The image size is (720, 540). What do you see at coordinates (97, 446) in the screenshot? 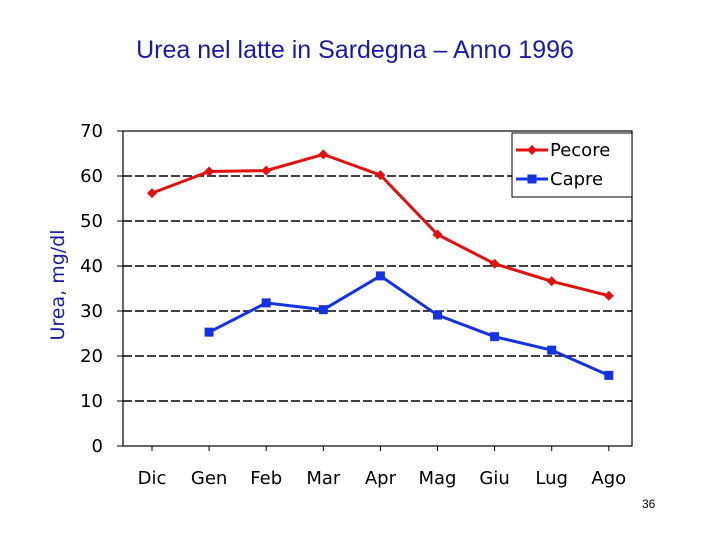
I see `y-tick-label: 0` at bounding box center [97, 446].